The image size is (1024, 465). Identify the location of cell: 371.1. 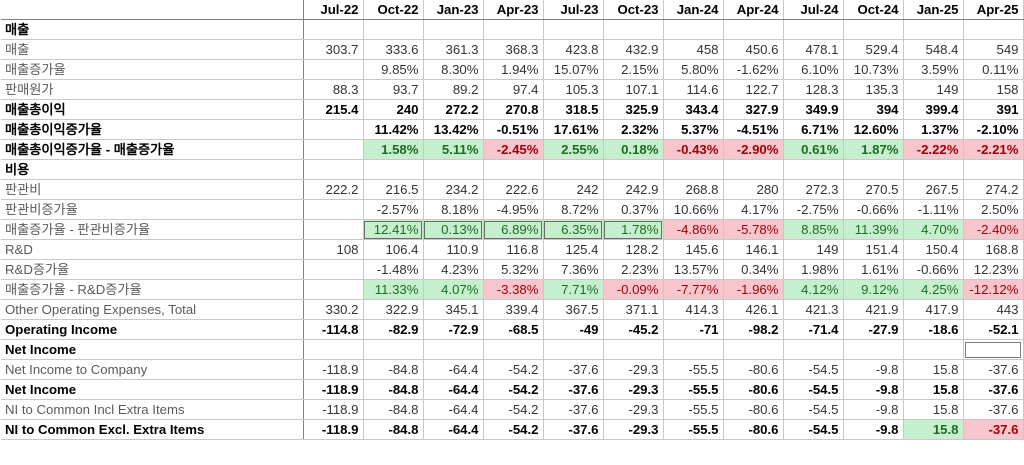
(633, 310).